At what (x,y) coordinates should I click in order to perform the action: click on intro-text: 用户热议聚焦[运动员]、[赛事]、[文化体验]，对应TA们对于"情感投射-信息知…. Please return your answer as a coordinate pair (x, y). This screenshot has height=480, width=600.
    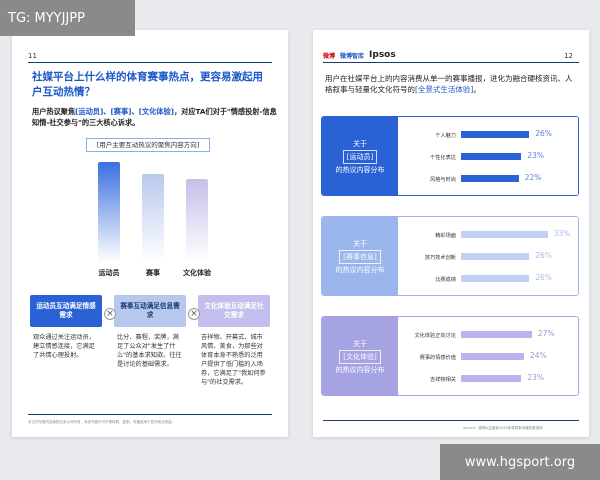
    Looking at the image, I should click on (154, 117).